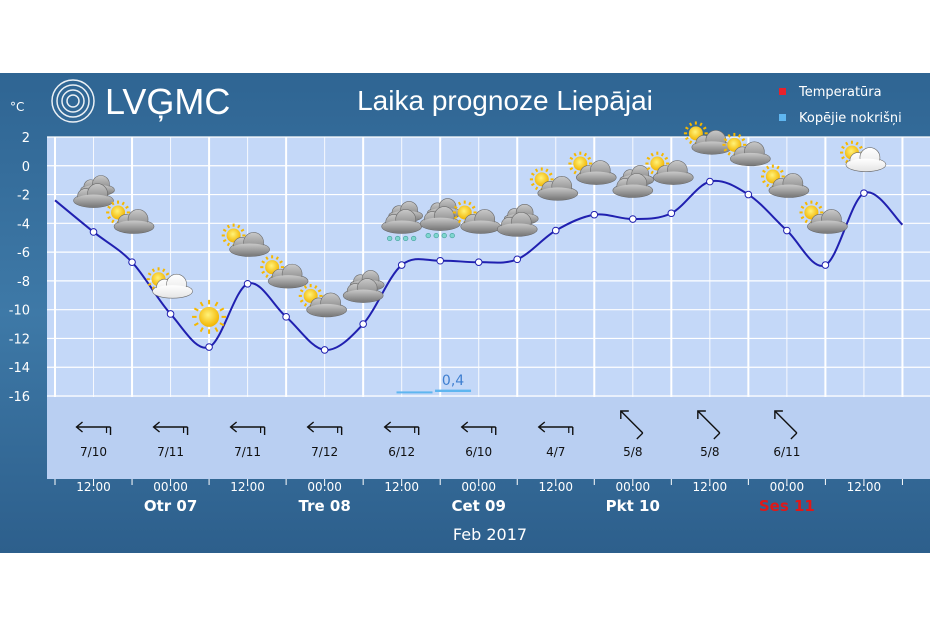 This screenshot has height=622, width=930. Describe the element at coordinates (478, 452) in the screenshot. I see `wind-label: 6/10` at that location.